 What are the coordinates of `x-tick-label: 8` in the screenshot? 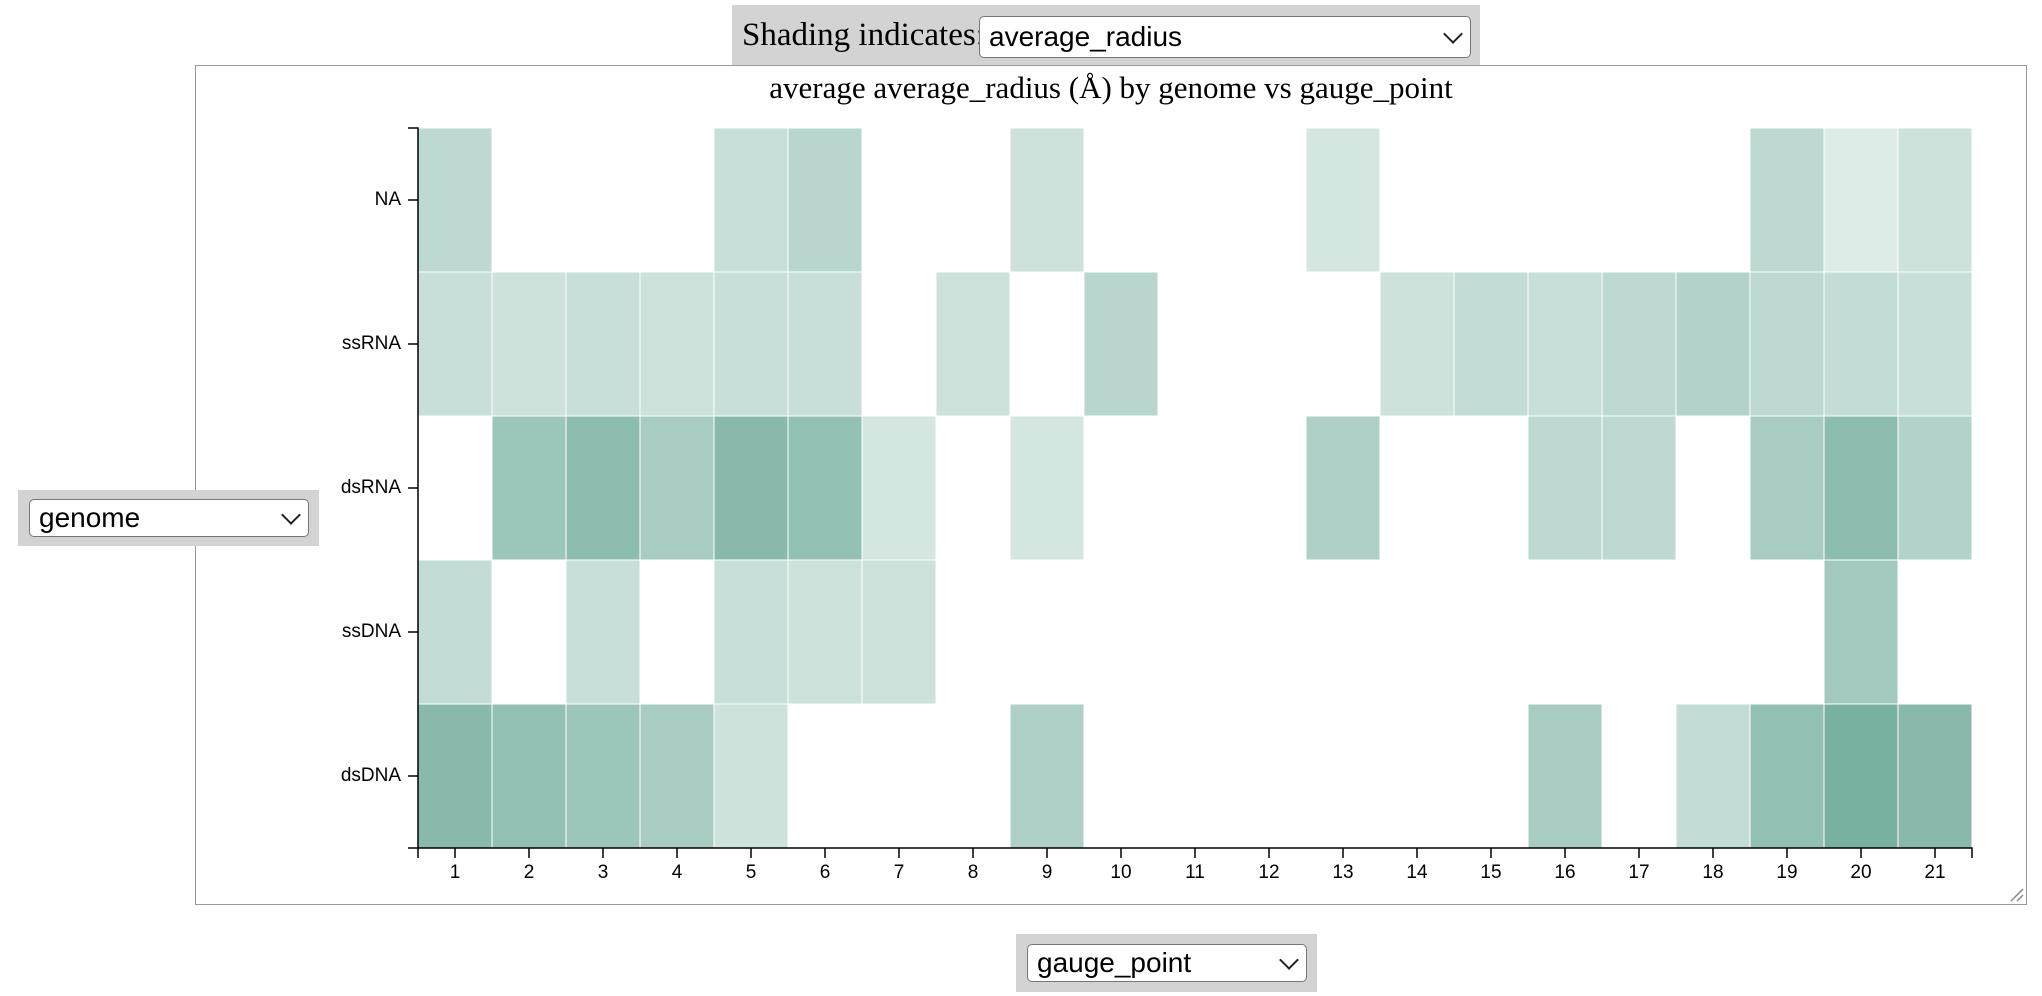 It's located at (973, 872).